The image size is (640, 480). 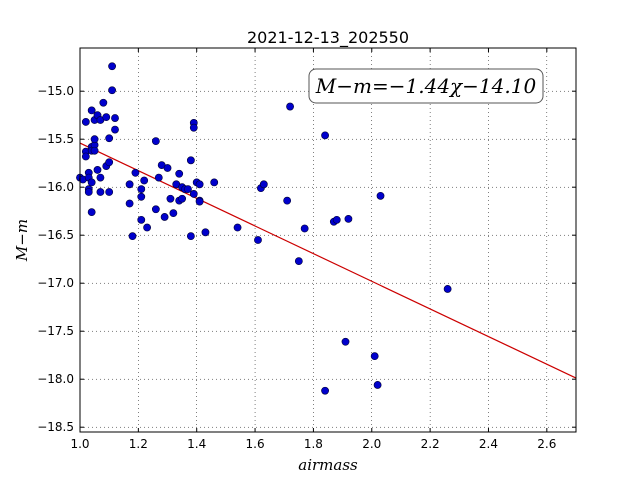 What do you see at coordinates (55, 283) in the screenshot?
I see `y-tick-label: −17.0` at bounding box center [55, 283].